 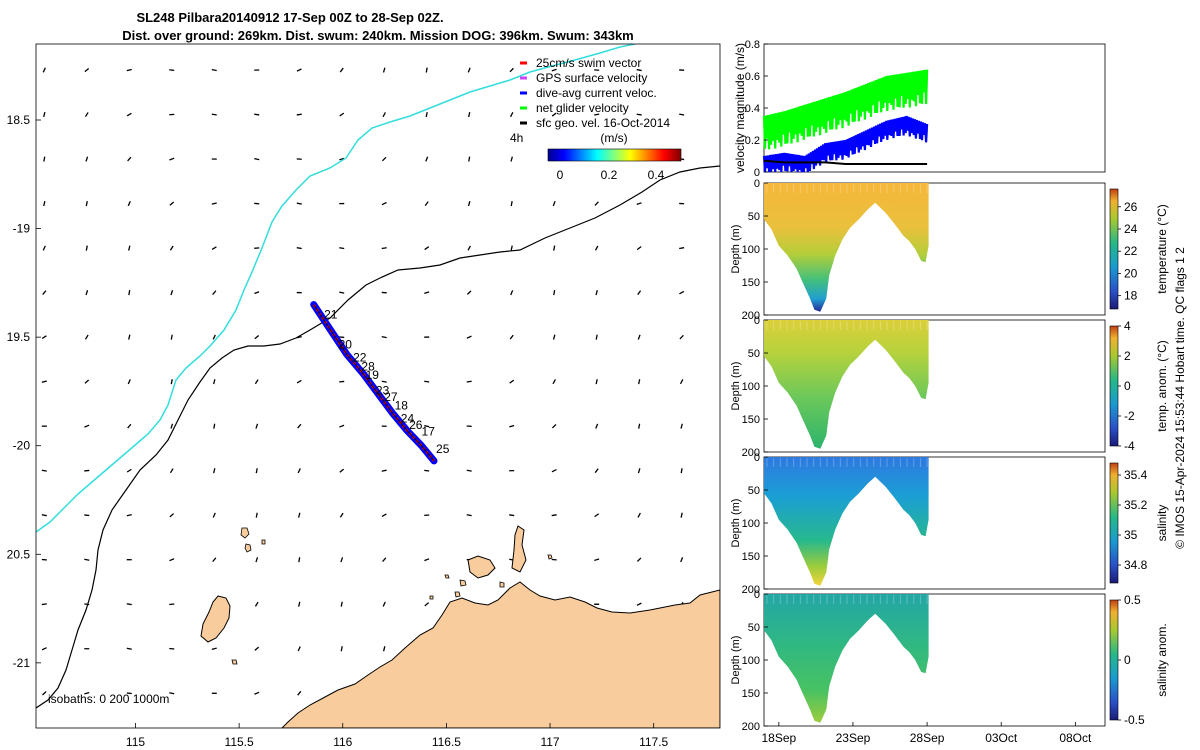 What do you see at coordinates (135, 742) in the screenshot?
I see `map-xtick-label: 115` at bounding box center [135, 742].